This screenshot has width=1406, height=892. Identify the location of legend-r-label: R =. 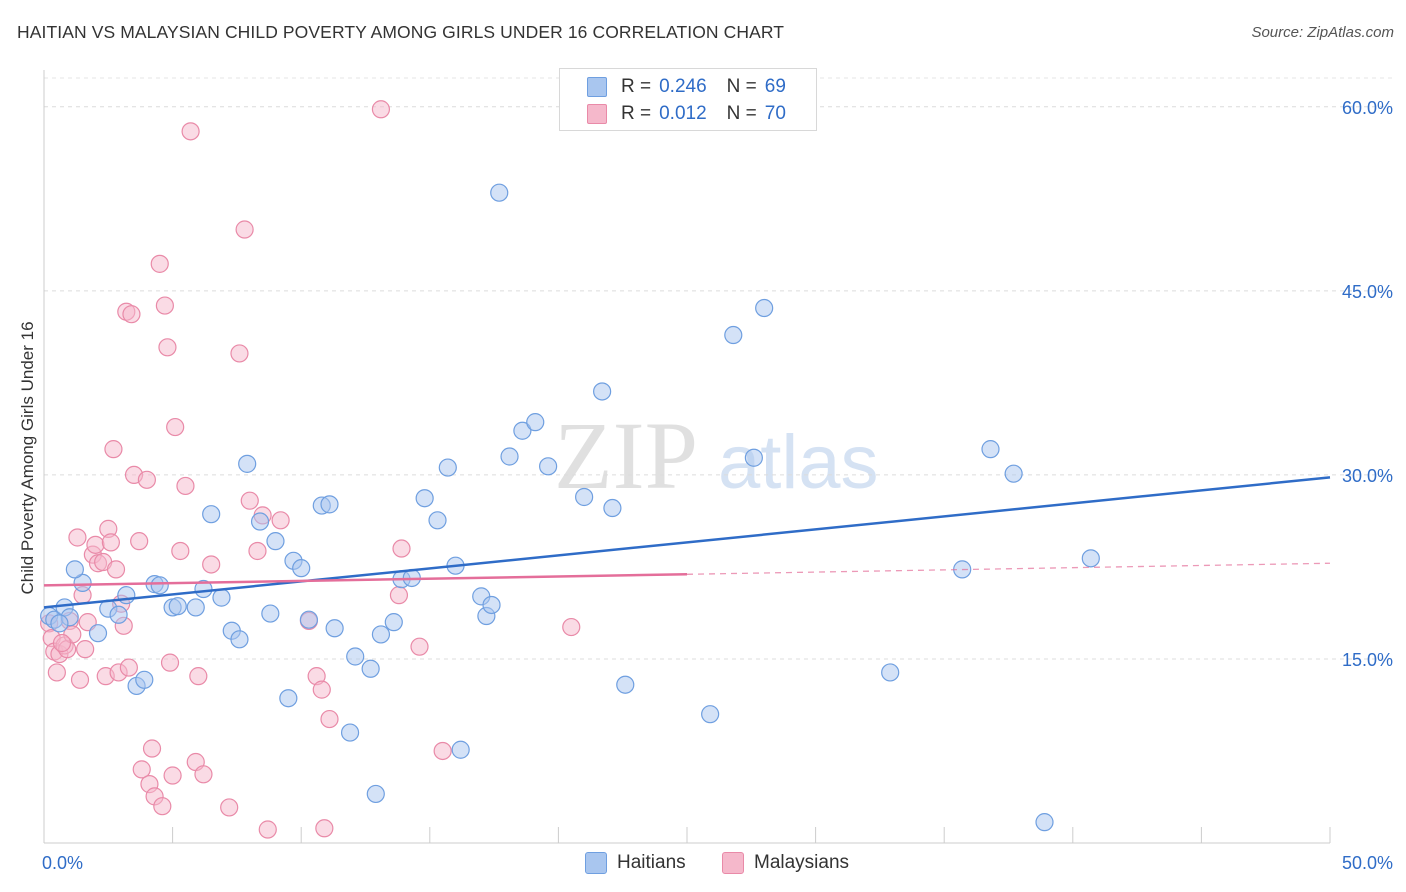
(636, 86).